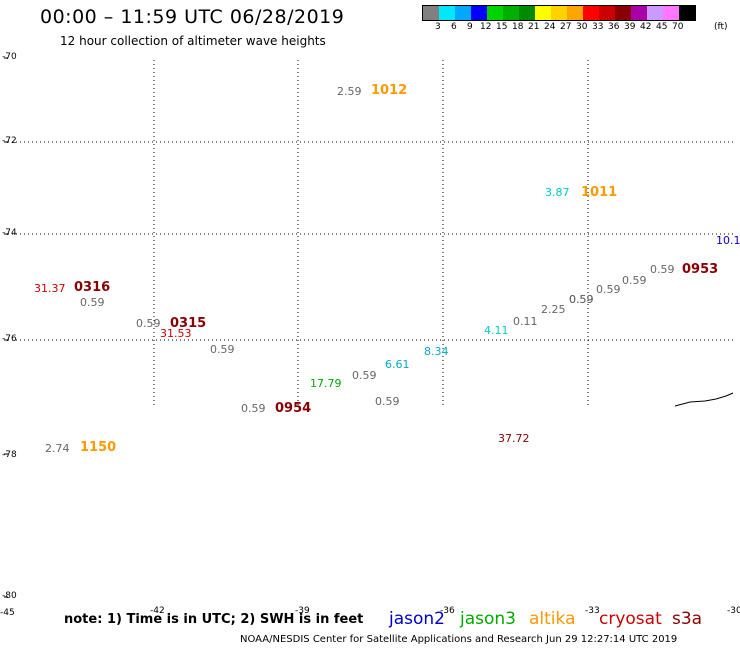 The height and width of the screenshot is (650, 740). I want to click on colorbar-label: 70, so click(678, 27).